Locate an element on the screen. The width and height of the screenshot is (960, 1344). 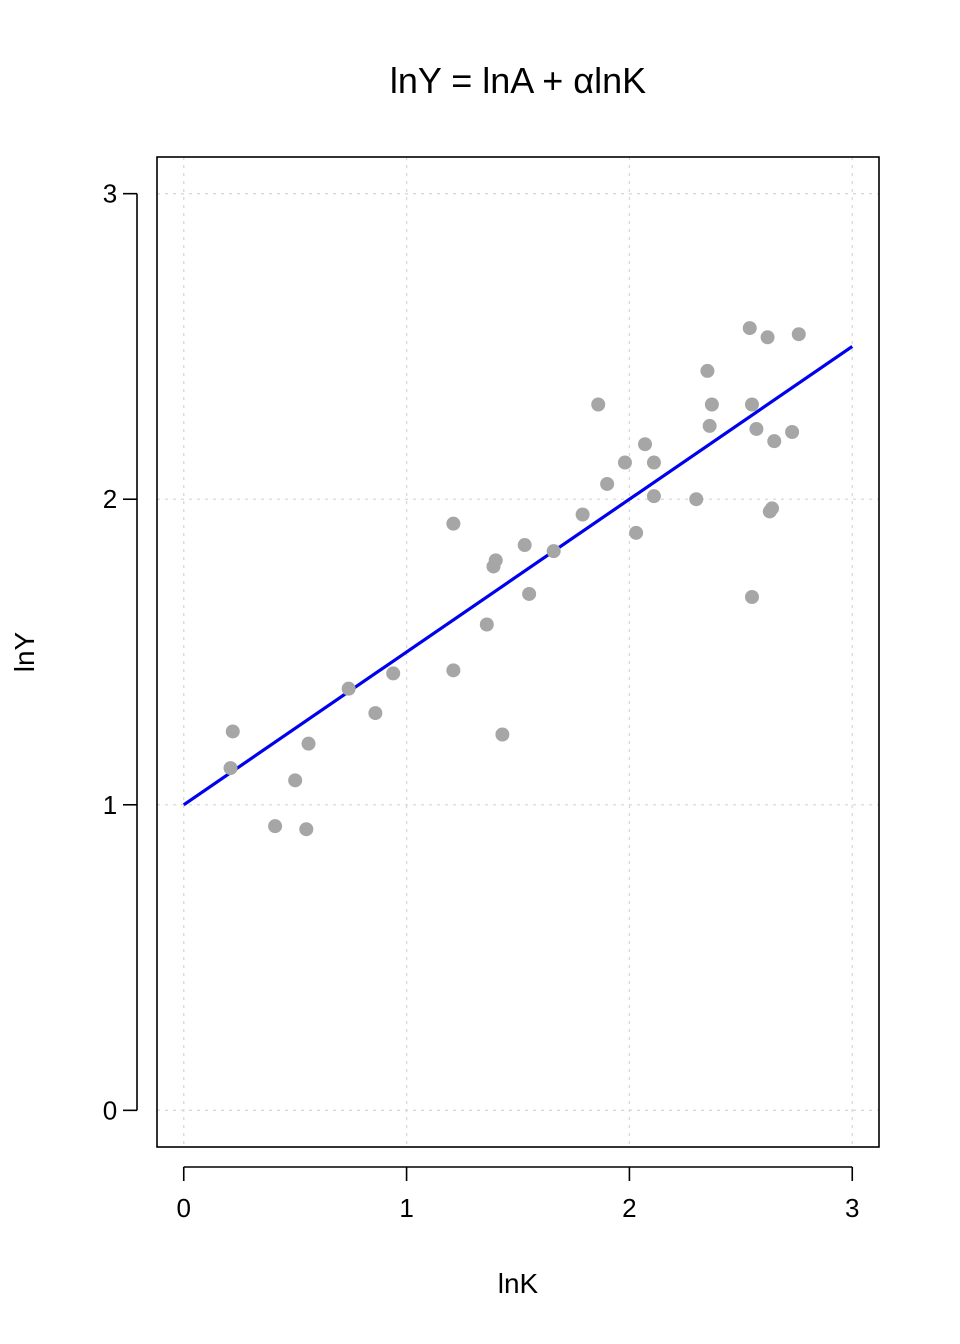
x-tick-label: 3 is located at coordinates (852, 1208).